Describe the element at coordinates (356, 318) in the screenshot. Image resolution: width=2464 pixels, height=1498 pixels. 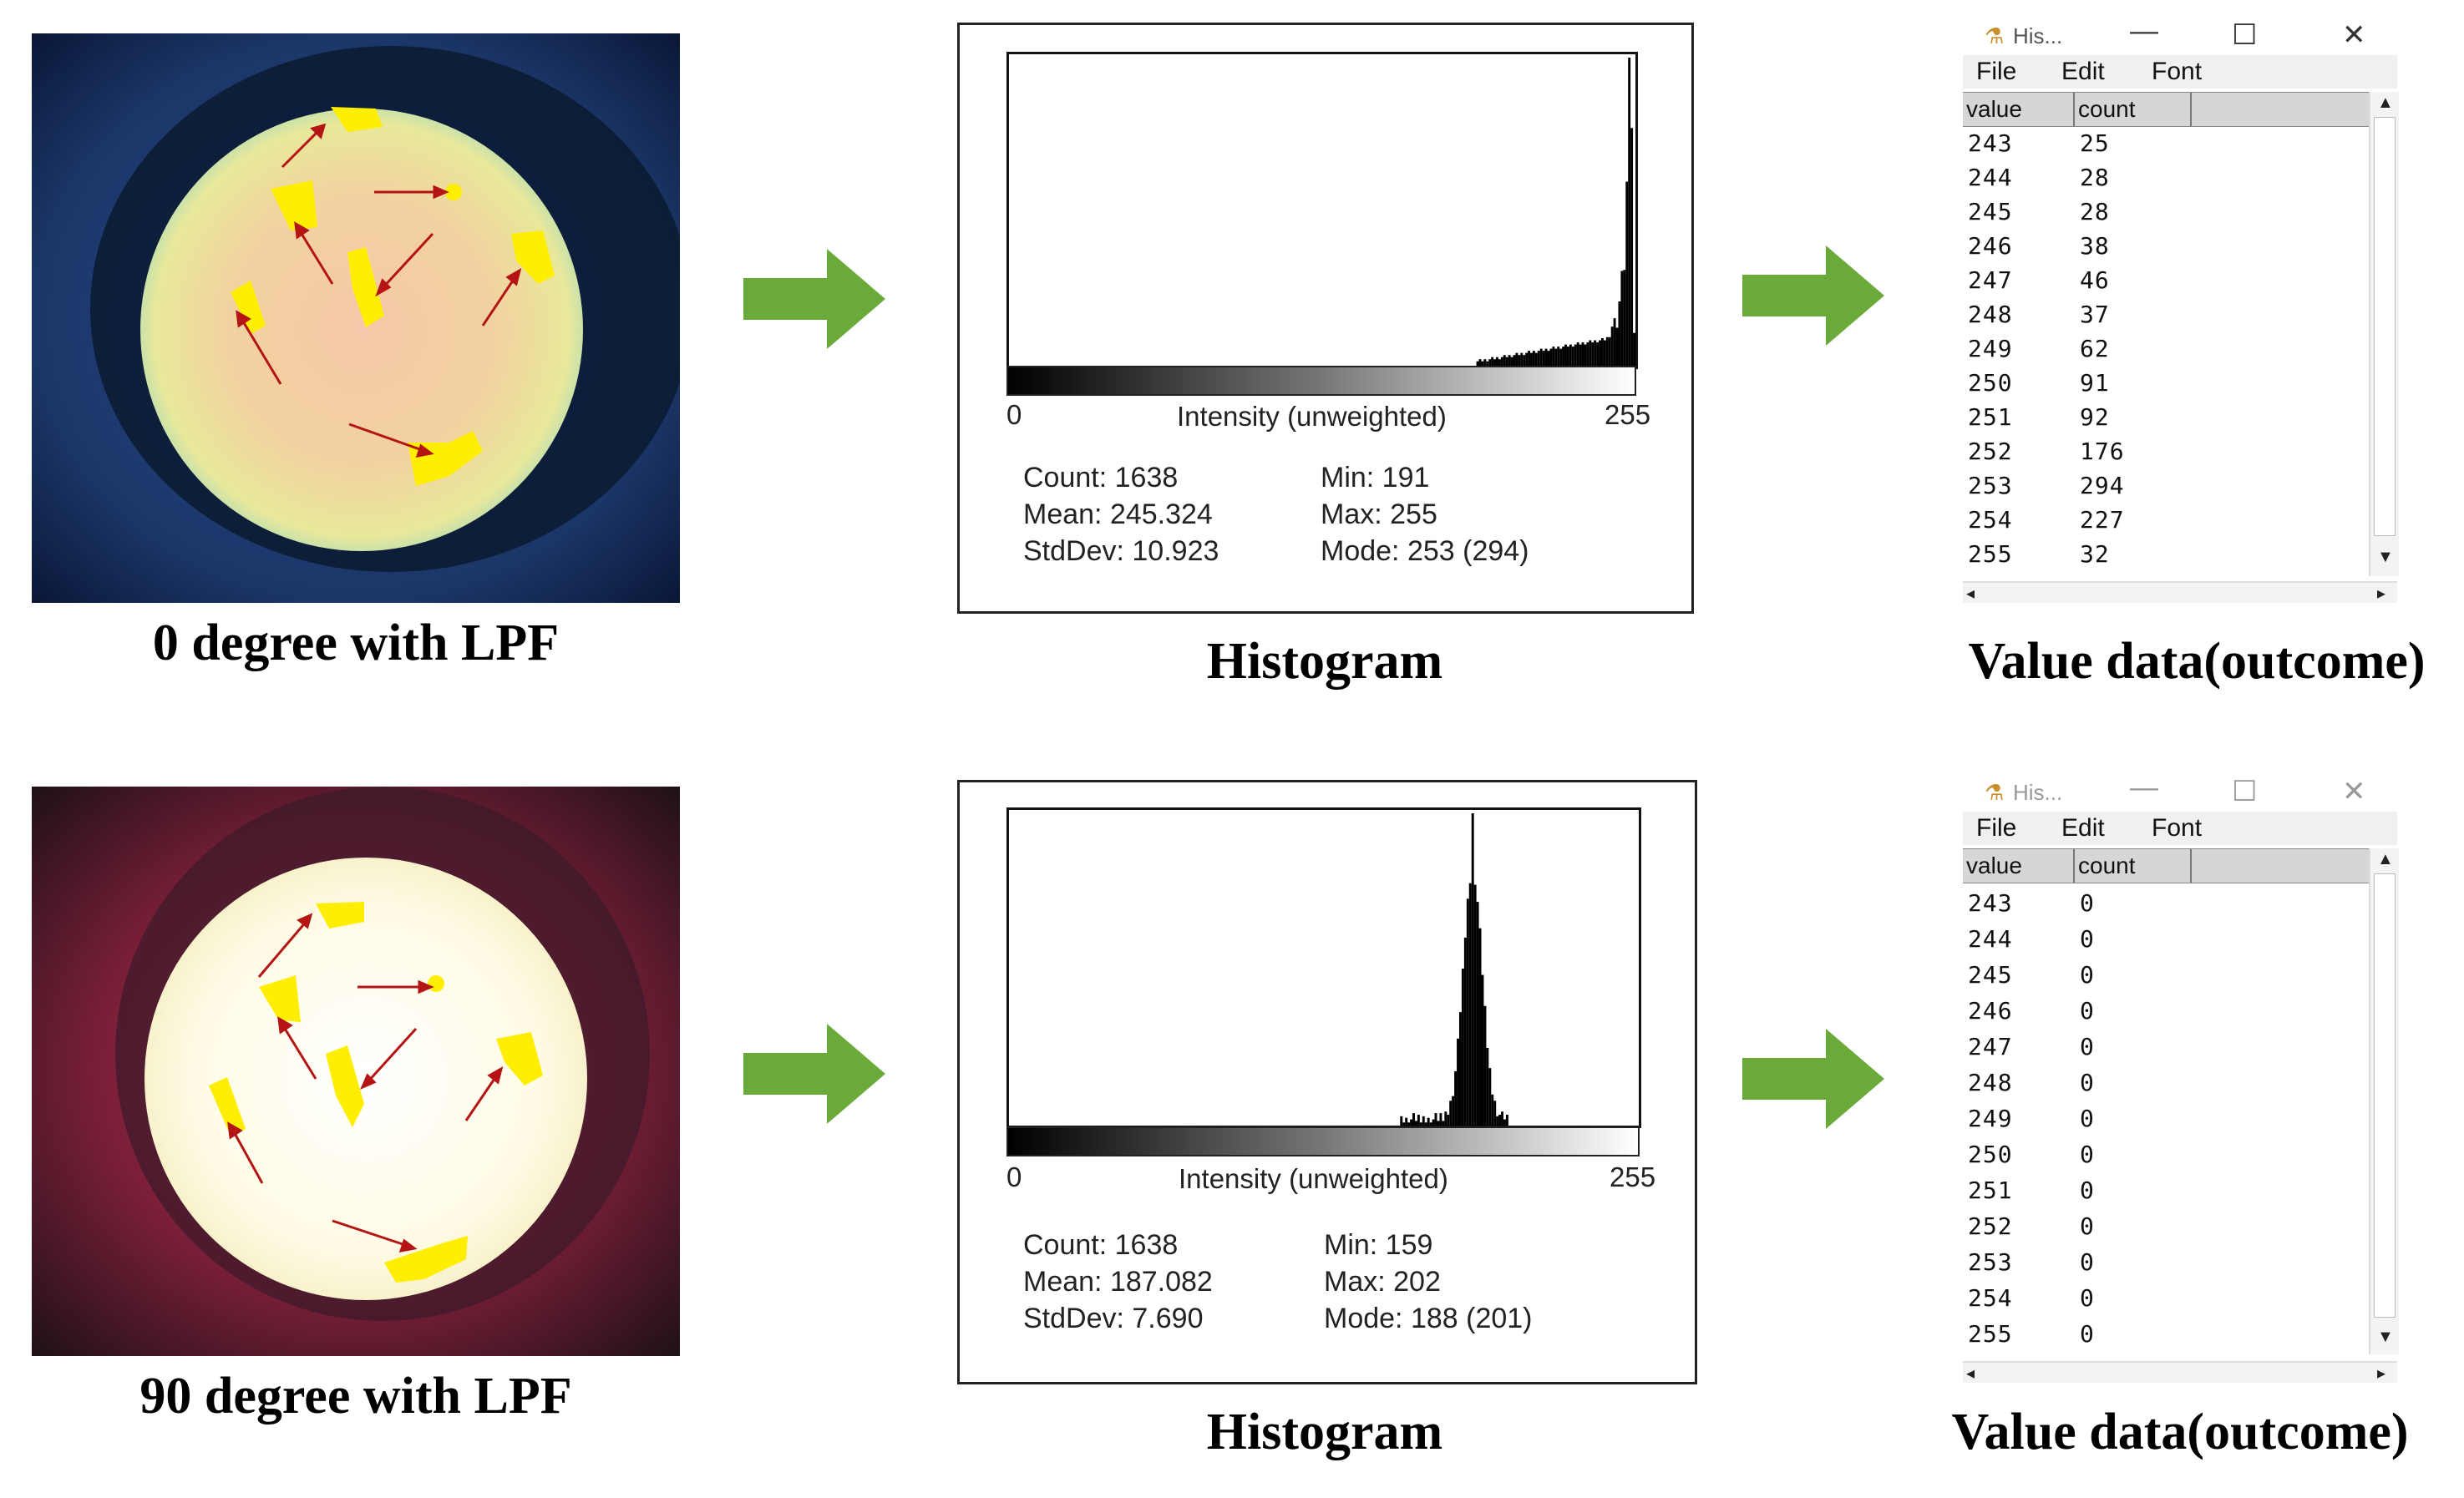
I see `sample-photo-0deg` at that location.